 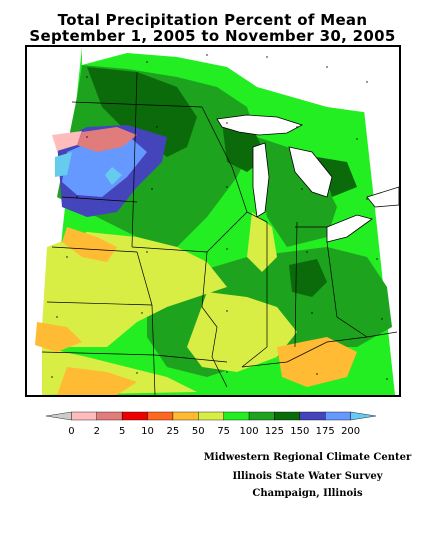 I want to click on legend-color-bar, so click(x=211, y=416).